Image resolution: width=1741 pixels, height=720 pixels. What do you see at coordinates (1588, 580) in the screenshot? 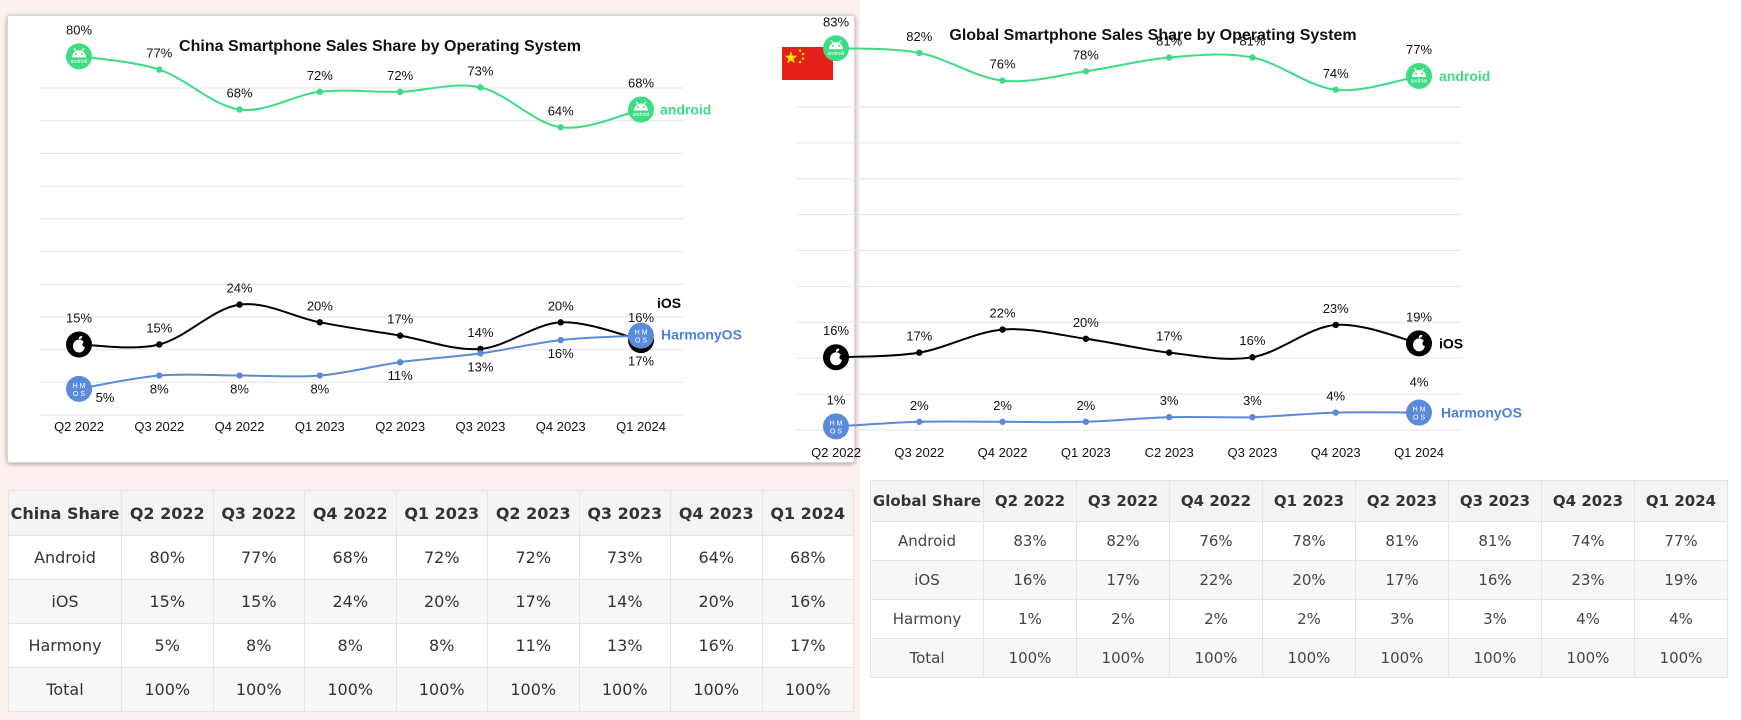
I see `table-cell: 23%` at bounding box center [1588, 580].